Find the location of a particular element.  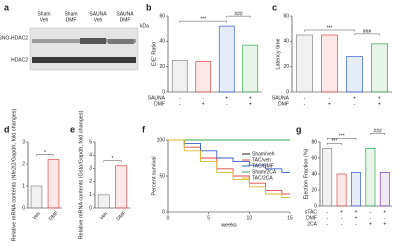

band-label: SNO-HDAC2 is located at coordinates (14, 38).